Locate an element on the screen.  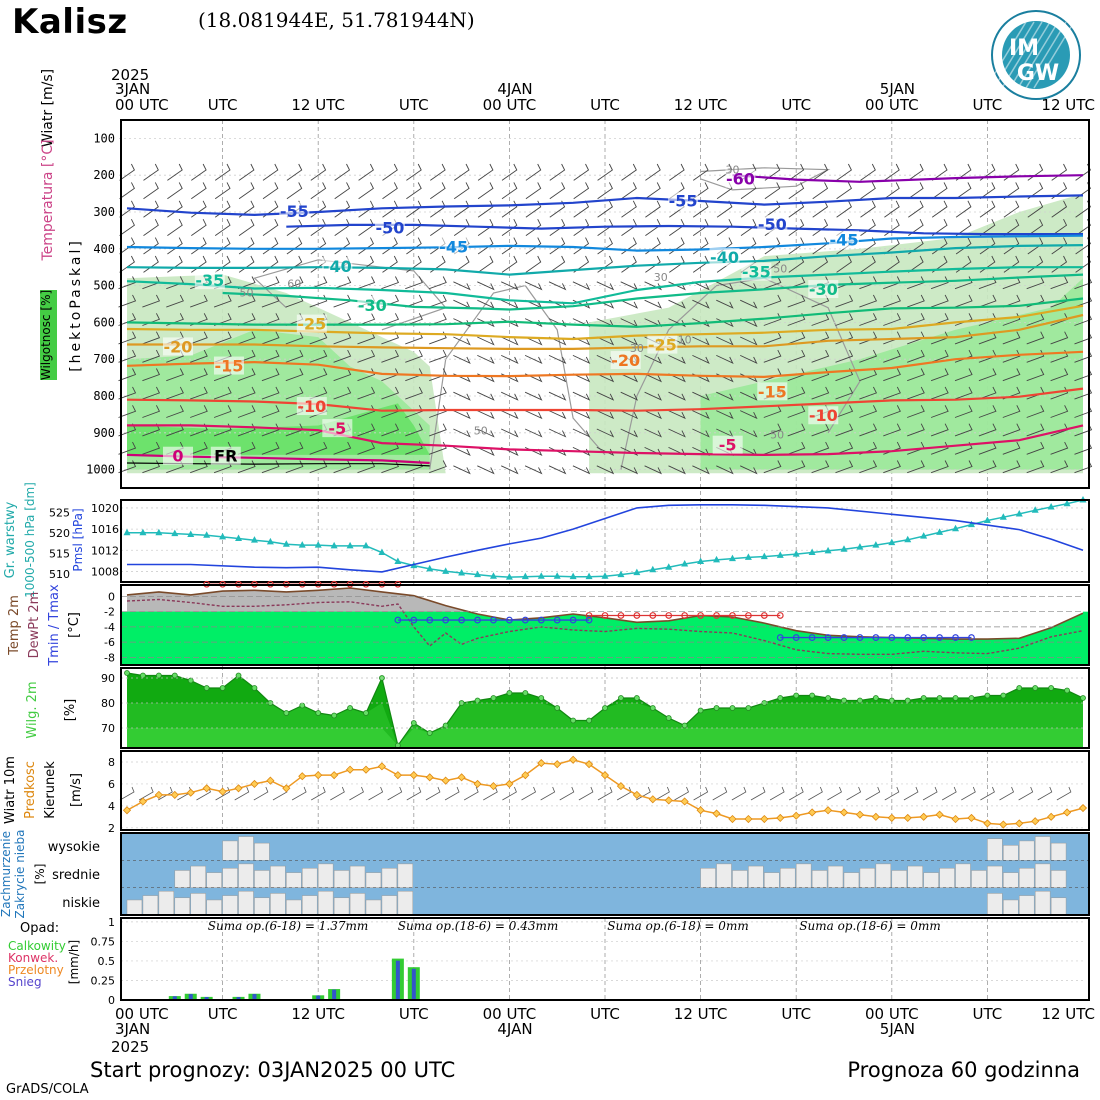
wind-unit-label: [m/s] is located at coordinates (76, 790).